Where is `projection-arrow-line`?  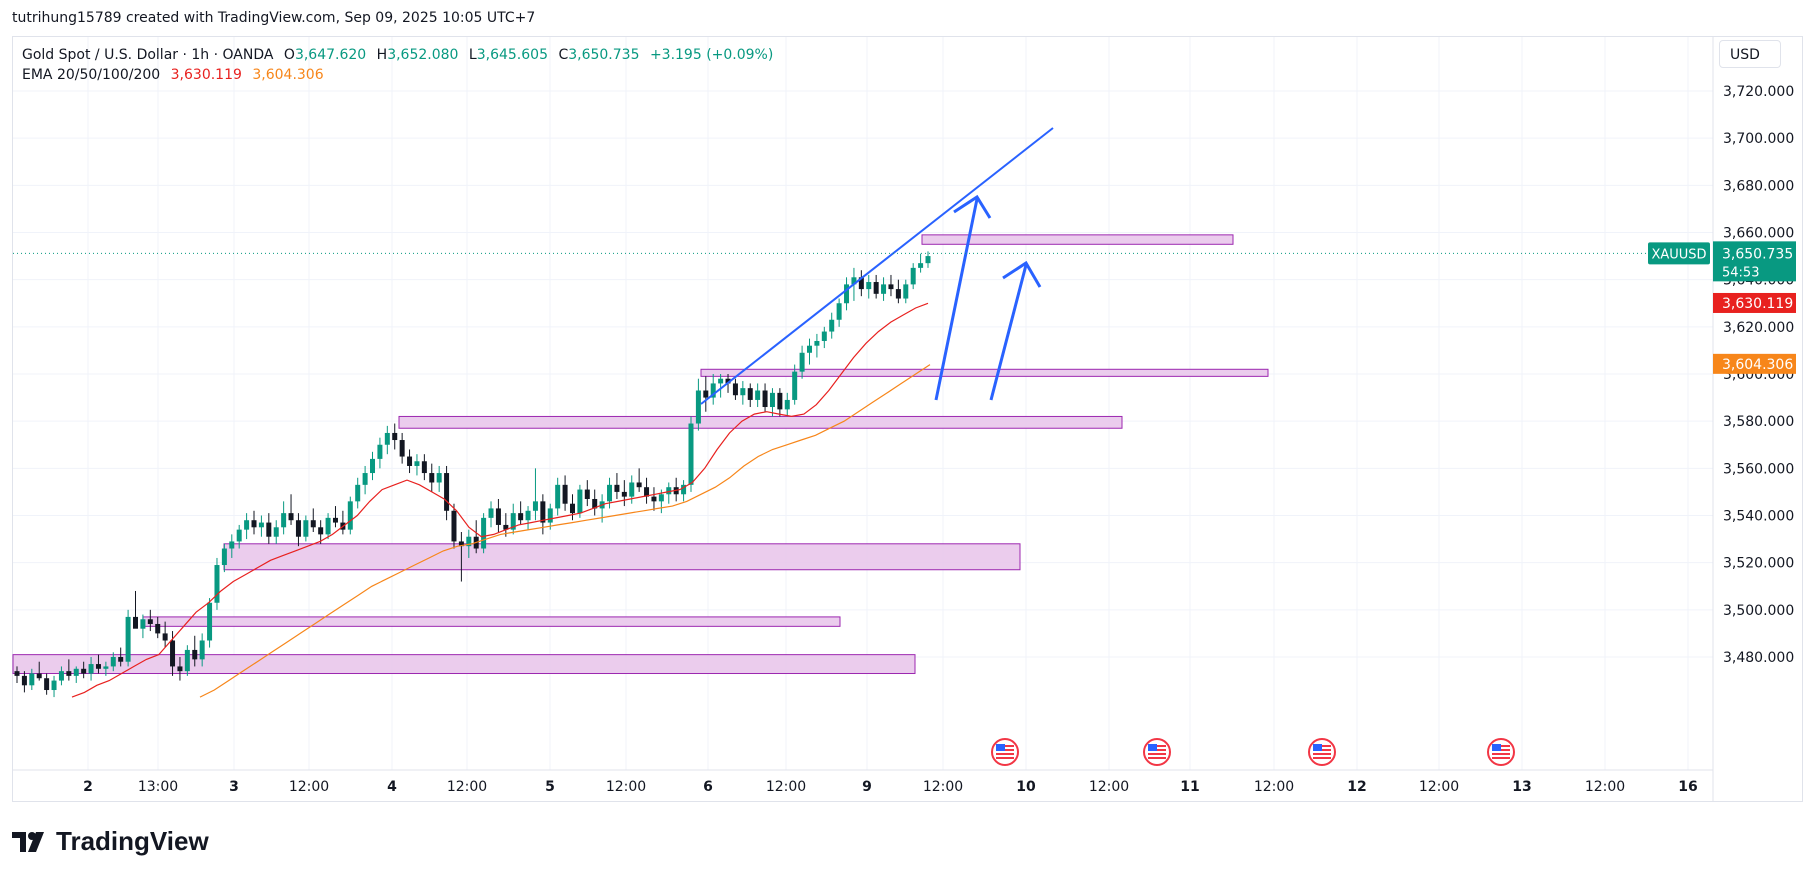 projection-arrow-line is located at coordinates (1008, 332).